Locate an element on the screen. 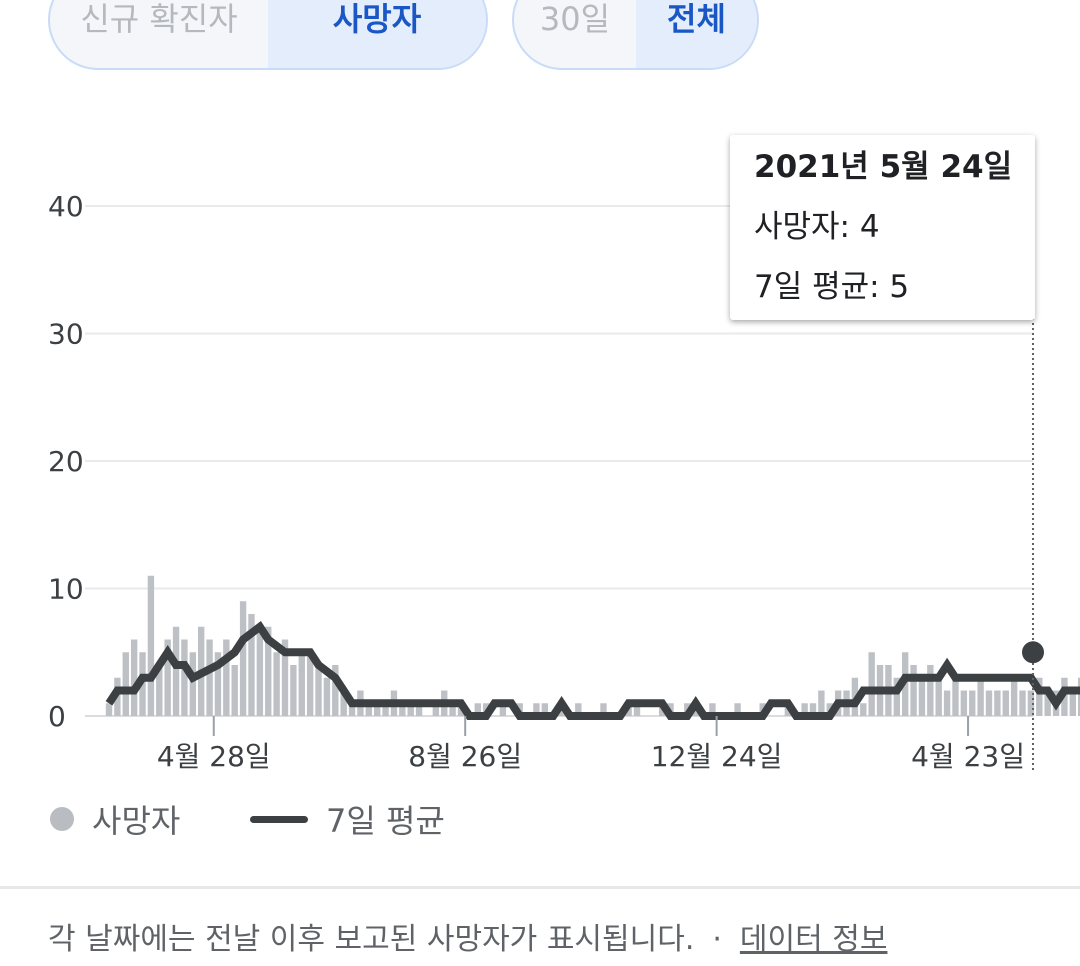  deaths-option: 사망자 is located at coordinates (377, 34).